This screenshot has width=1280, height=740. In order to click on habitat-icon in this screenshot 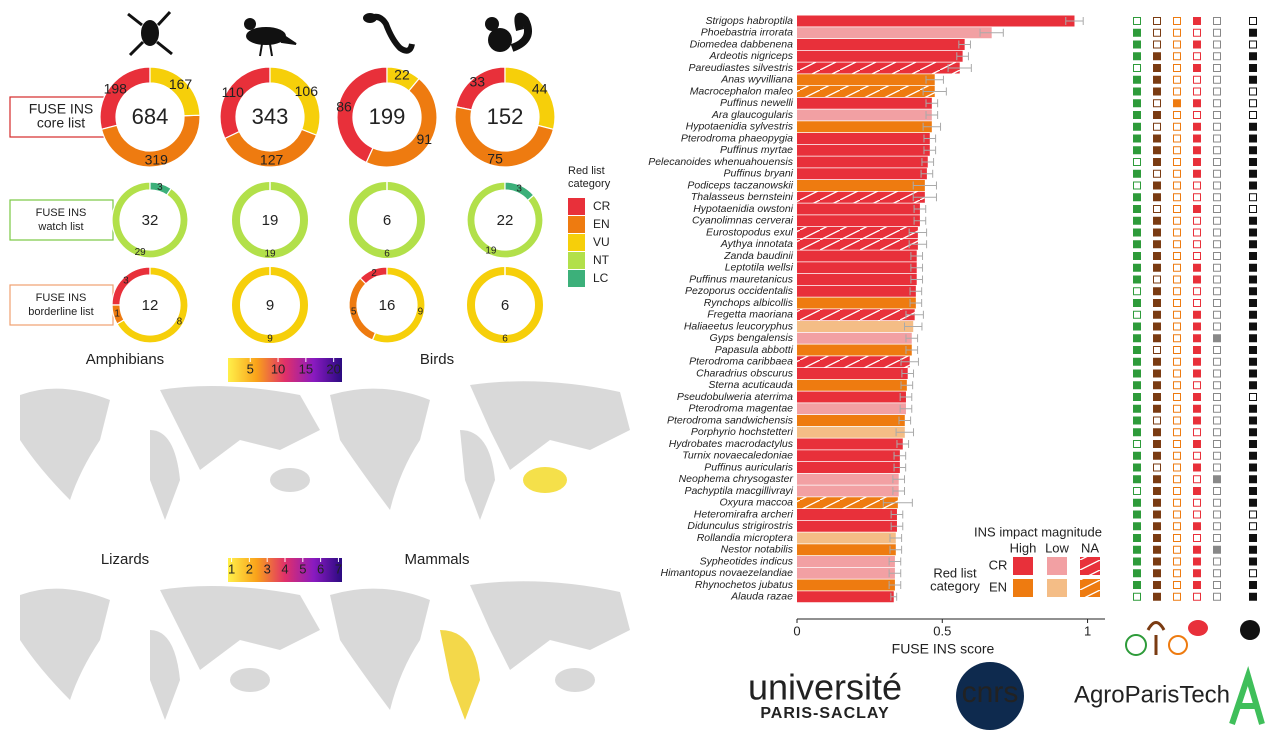, I will do `click(1156, 638)`.